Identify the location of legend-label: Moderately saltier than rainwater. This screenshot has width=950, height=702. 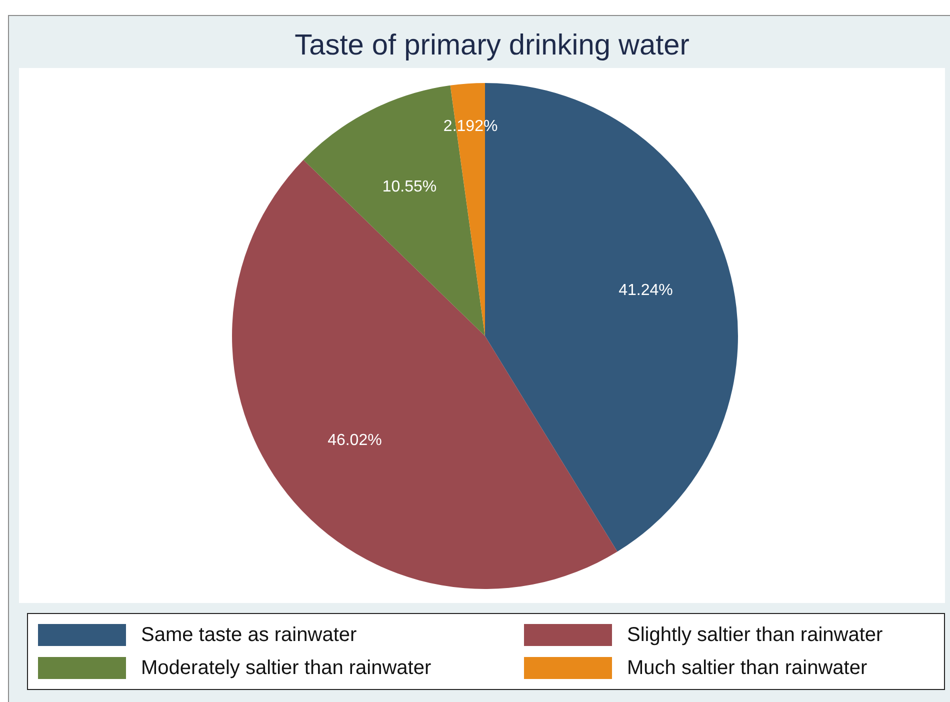
(286, 668).